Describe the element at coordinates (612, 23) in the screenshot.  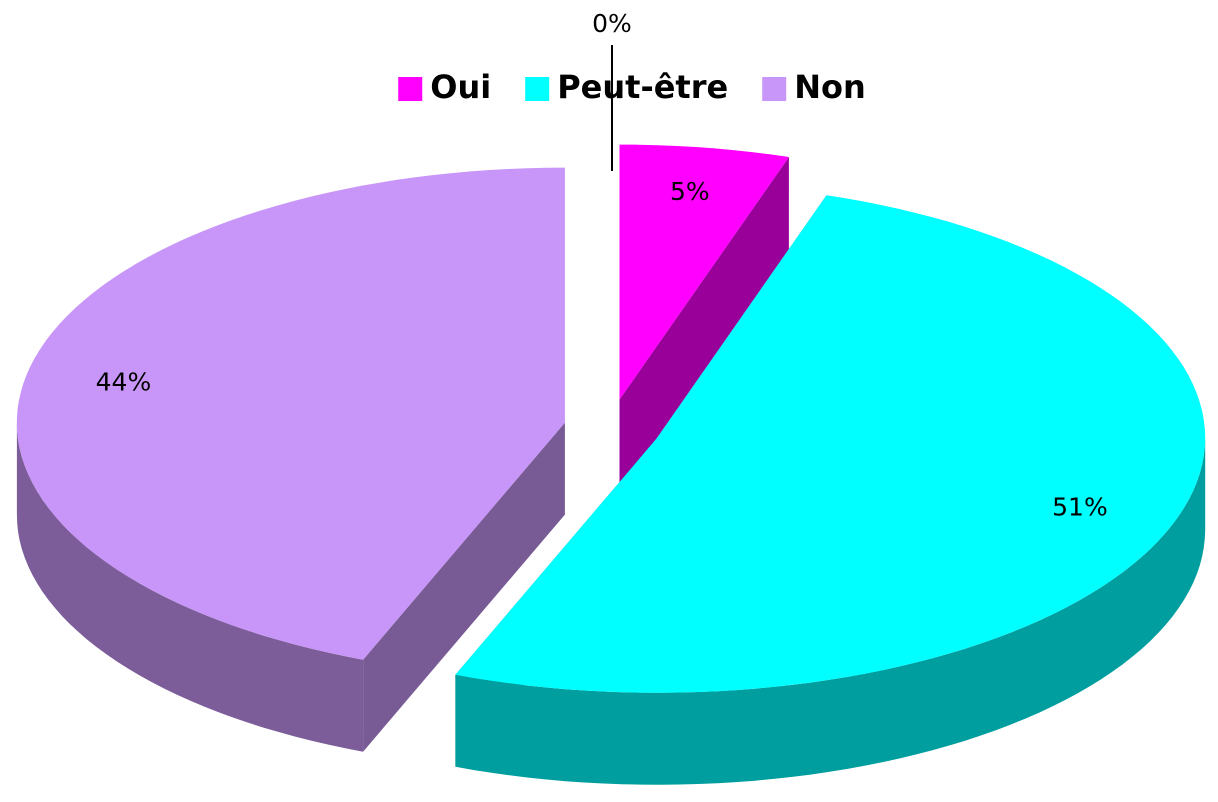
I see `data-label: 0%` at that location.